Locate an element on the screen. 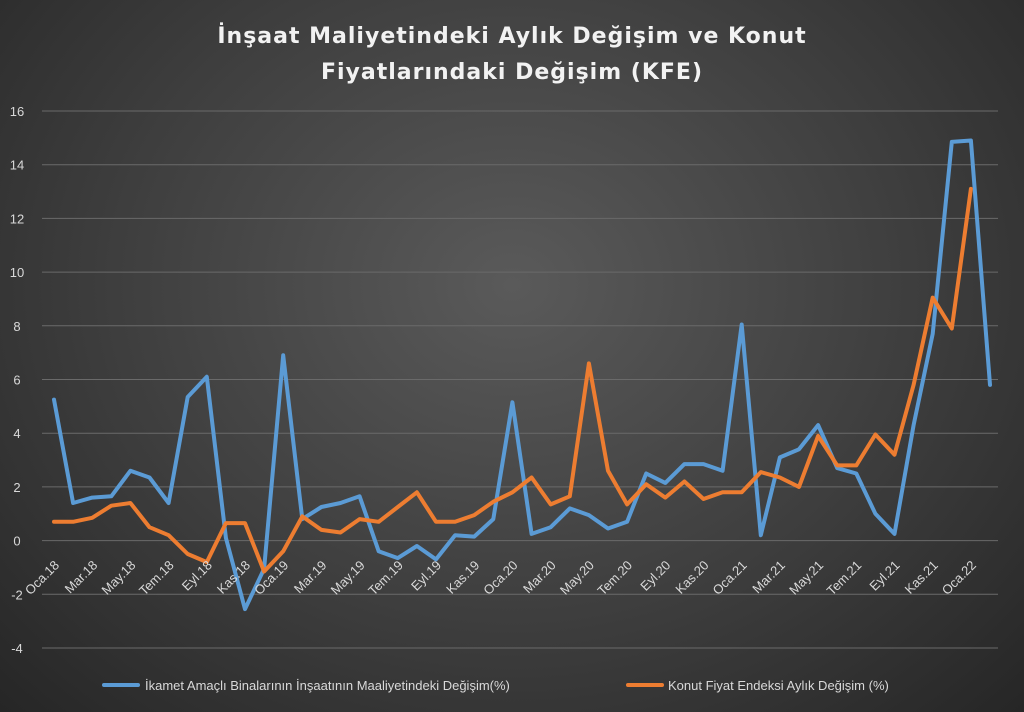 Image resolution: width=1024 pixels, height=712 pixels. x-tick-label: Eyl.18 is located at coordinates (197, 576).